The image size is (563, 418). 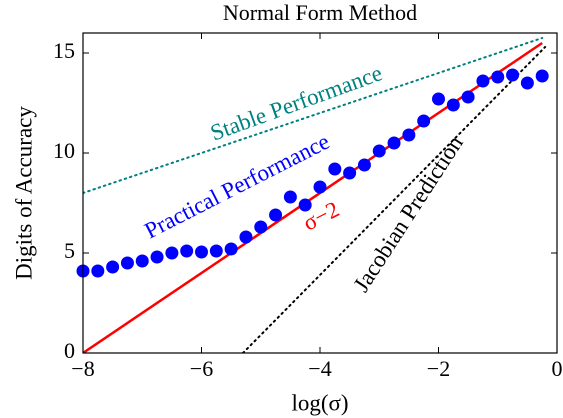 I want to click on x-axis-label: log(σ), so click(x=319, y=402).